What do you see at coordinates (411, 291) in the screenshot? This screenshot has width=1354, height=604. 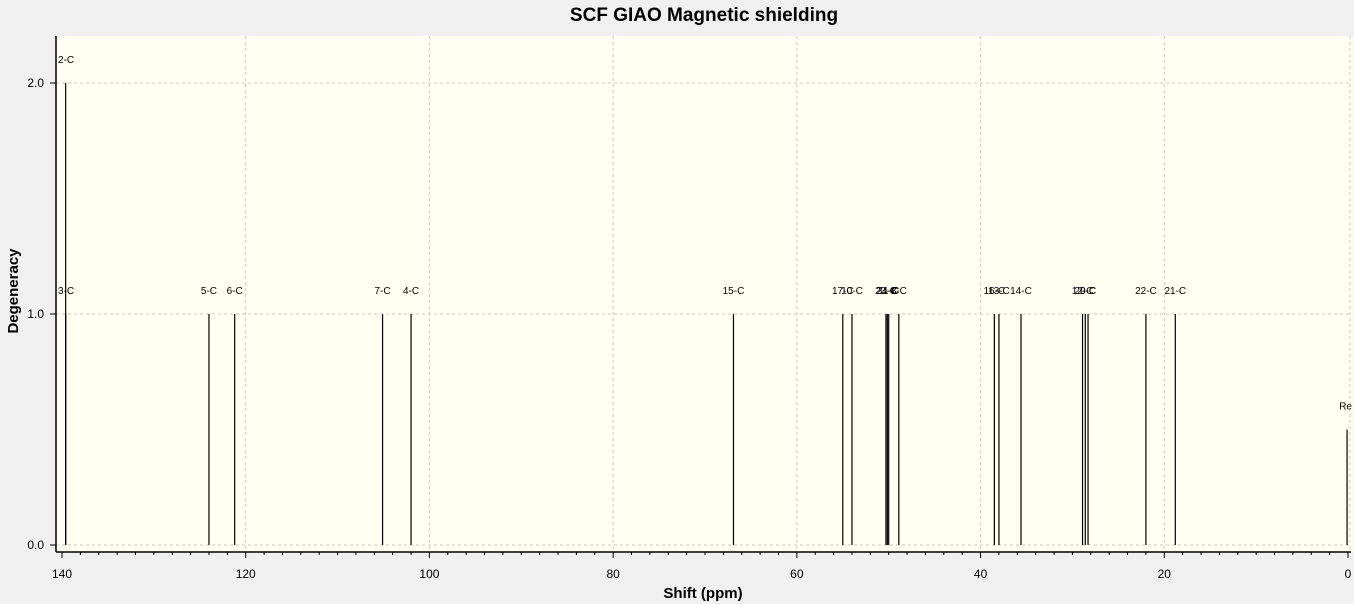 I see `peak-label: 4-C` at bounding box center [411, 291].